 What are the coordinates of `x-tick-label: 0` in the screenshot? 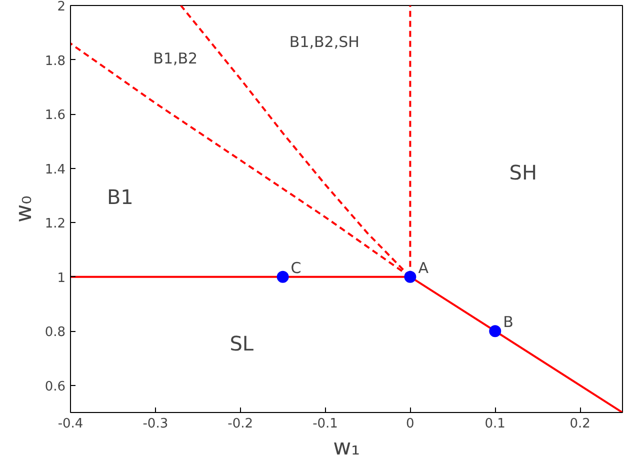 It's located at (410, 424).